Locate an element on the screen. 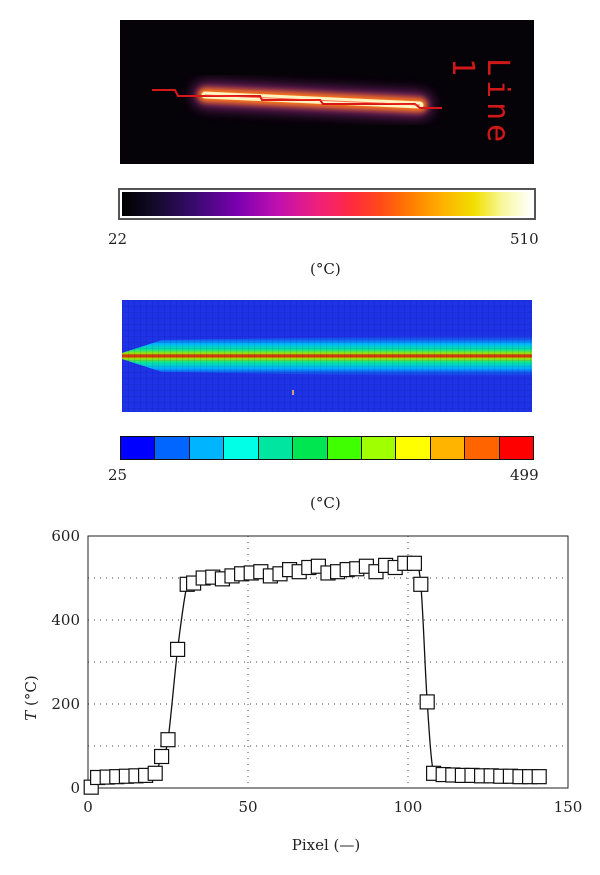 Image resolution: width=600 pixels, height=875 pixels. y-tick-label: 600 is located at coordinates (65, 536).